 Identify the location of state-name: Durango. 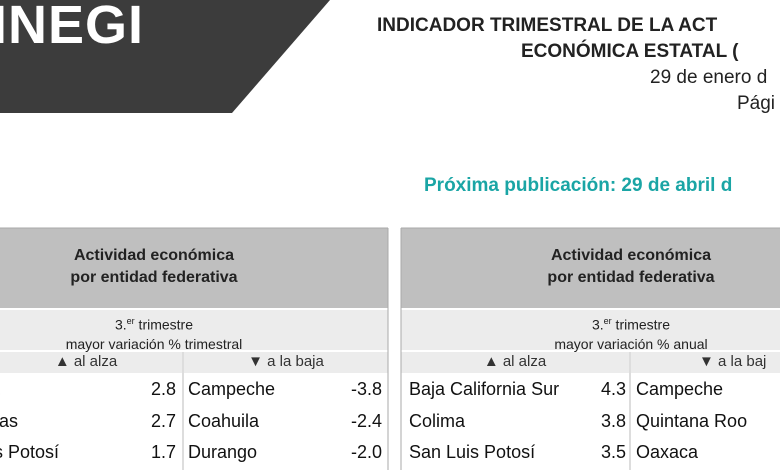
(223, 452).